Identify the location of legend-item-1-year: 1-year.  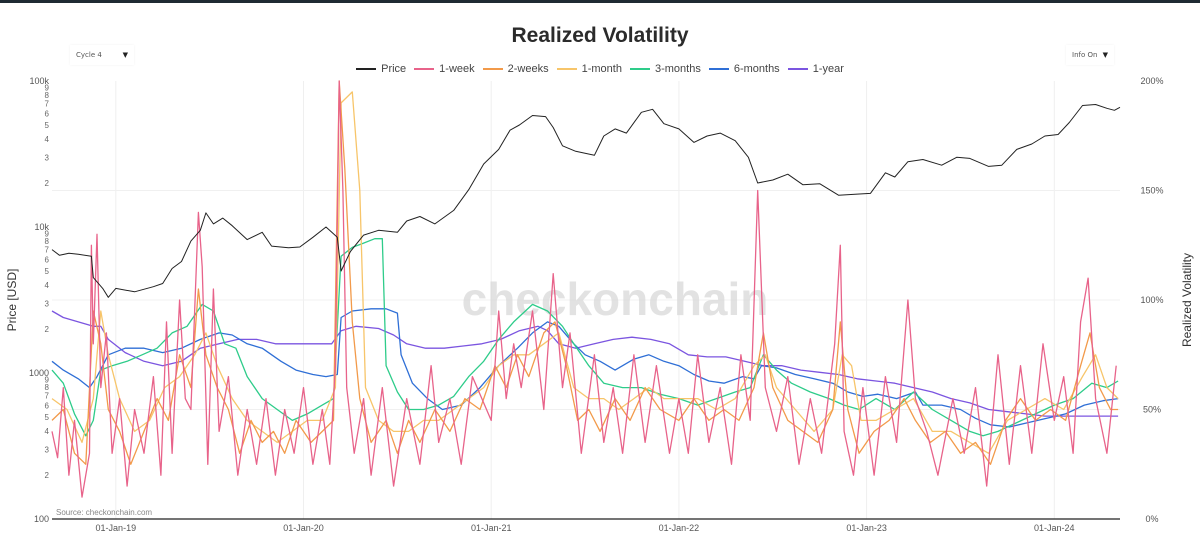
(815, 69).